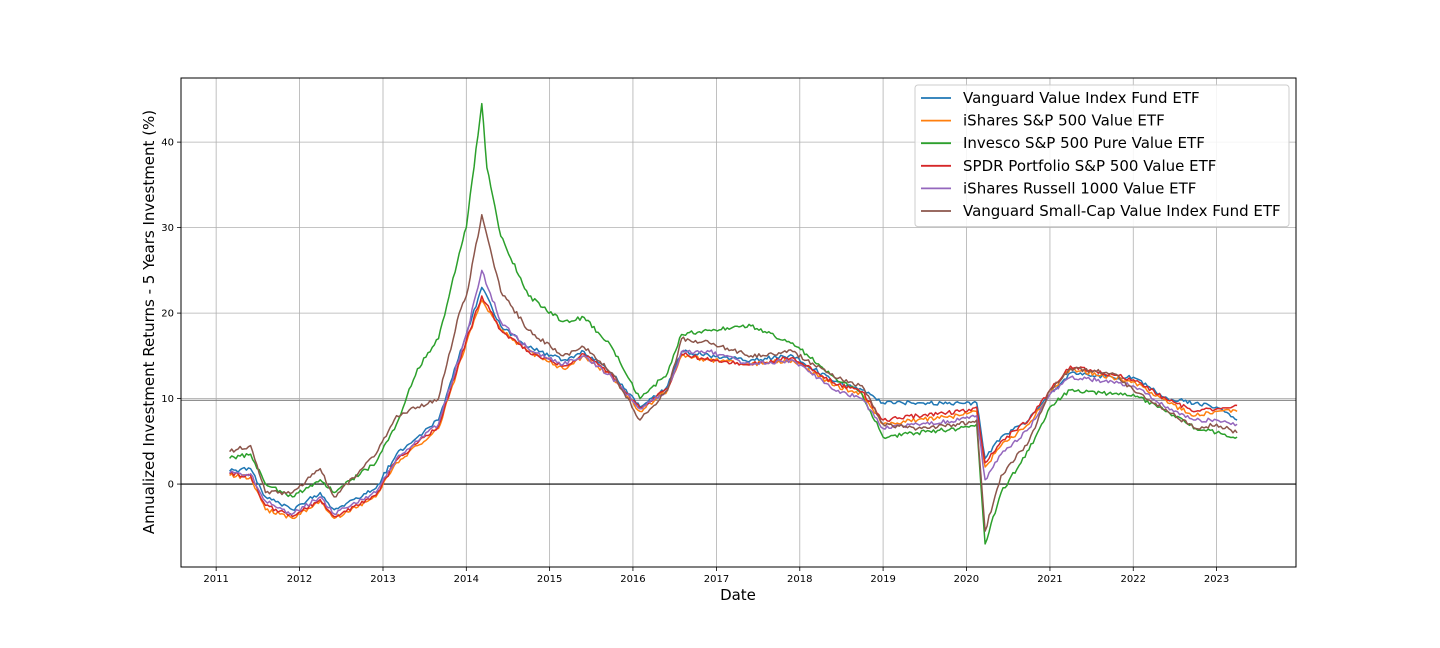  I want to click on y-axis-ticks: 0 10 20 30 40, so click(171, 314).